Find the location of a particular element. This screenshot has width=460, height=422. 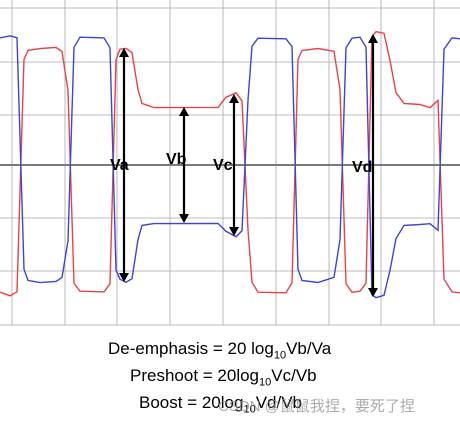

arrow-vb-head-top is located at coordinates (184, 111).